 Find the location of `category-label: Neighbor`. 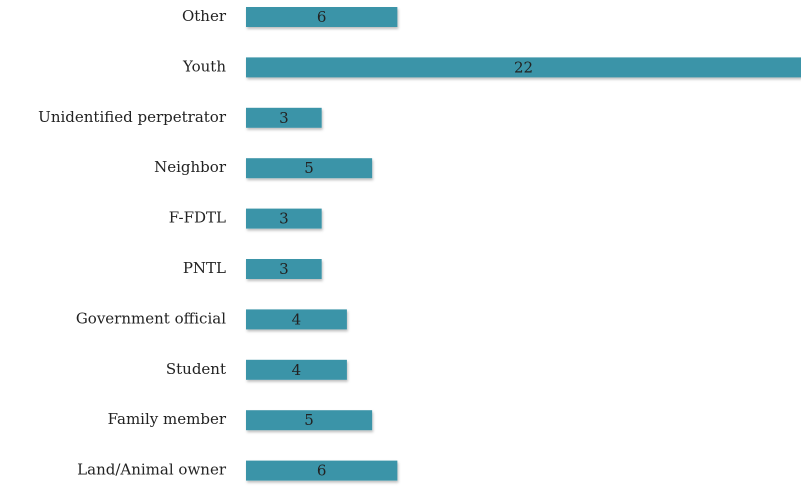

category-label: Neighbor is located at coordinates (190, 167).